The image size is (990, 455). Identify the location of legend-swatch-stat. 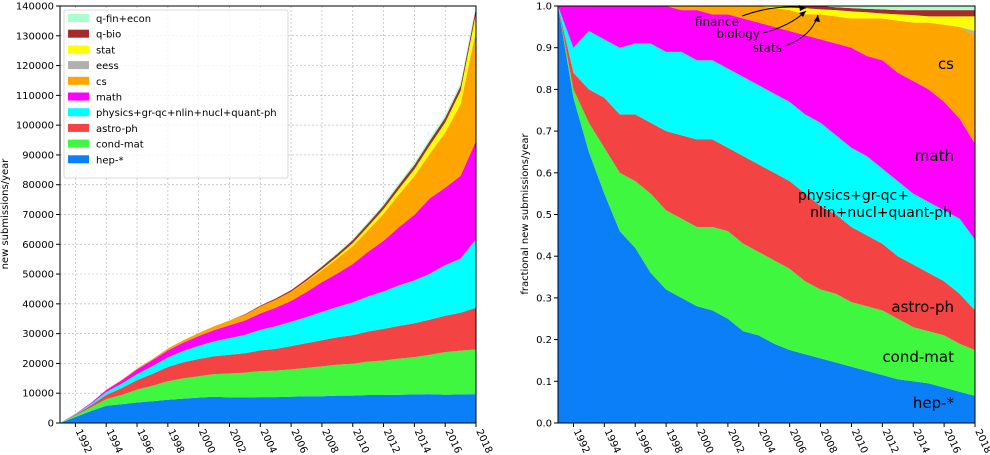
(78, 49).